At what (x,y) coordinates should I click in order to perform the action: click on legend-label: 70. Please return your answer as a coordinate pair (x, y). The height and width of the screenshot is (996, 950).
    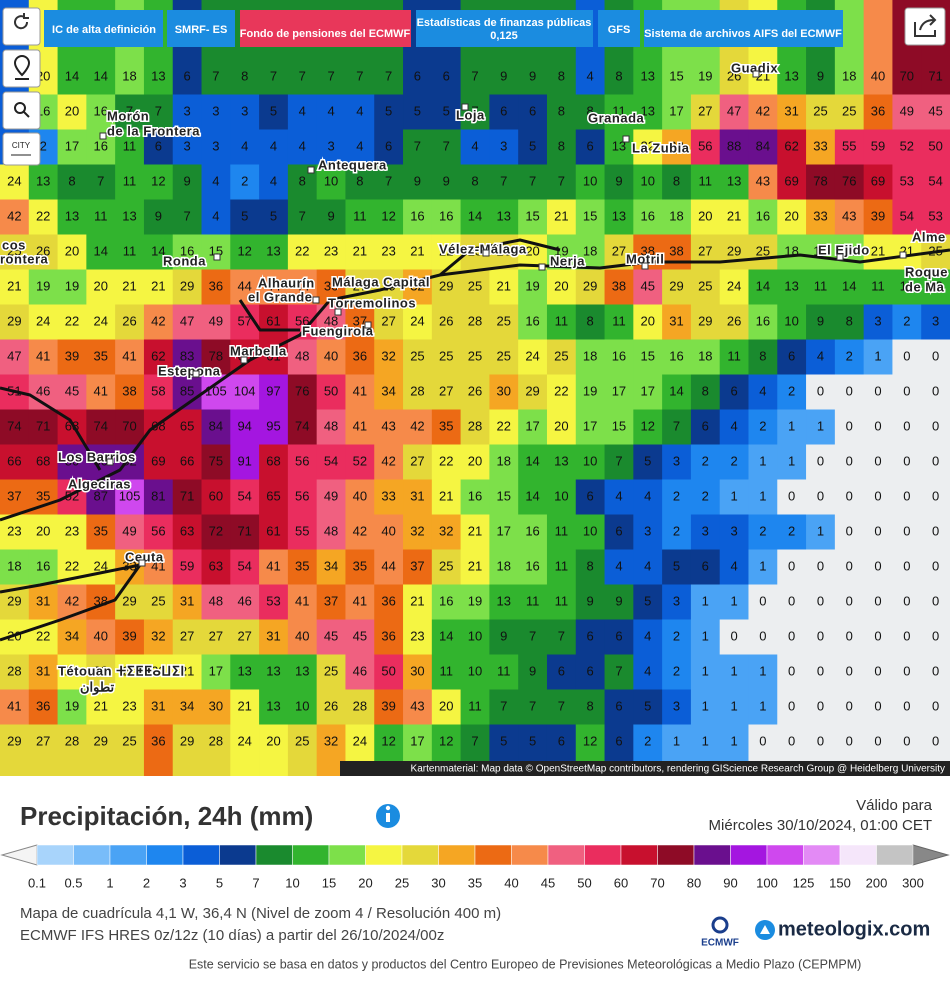
    Looking at the image, I should click on (657, 882).